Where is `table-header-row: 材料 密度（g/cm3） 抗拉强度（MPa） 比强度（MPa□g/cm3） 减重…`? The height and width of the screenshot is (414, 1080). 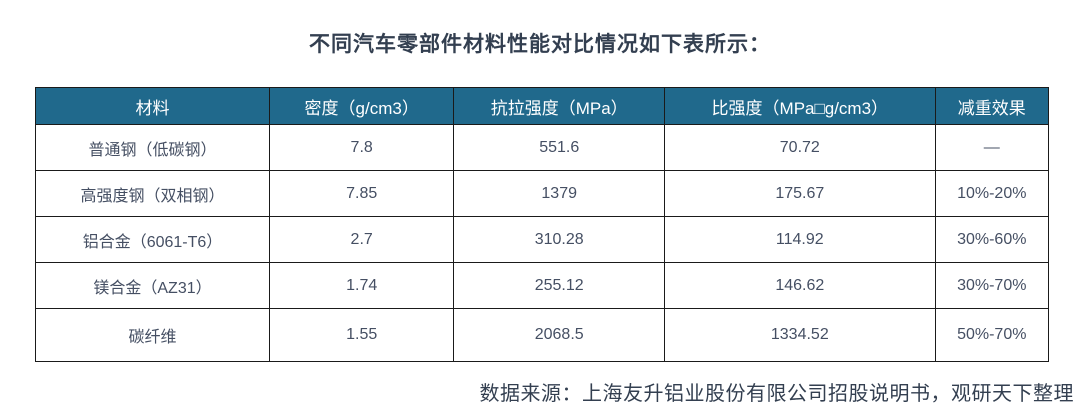
table-header-row: 材料 密度（g/cm3） 抗拉强度（MPa） 比强度（MPa□g/cm3） 减重… is located at coordinates (542, 106).